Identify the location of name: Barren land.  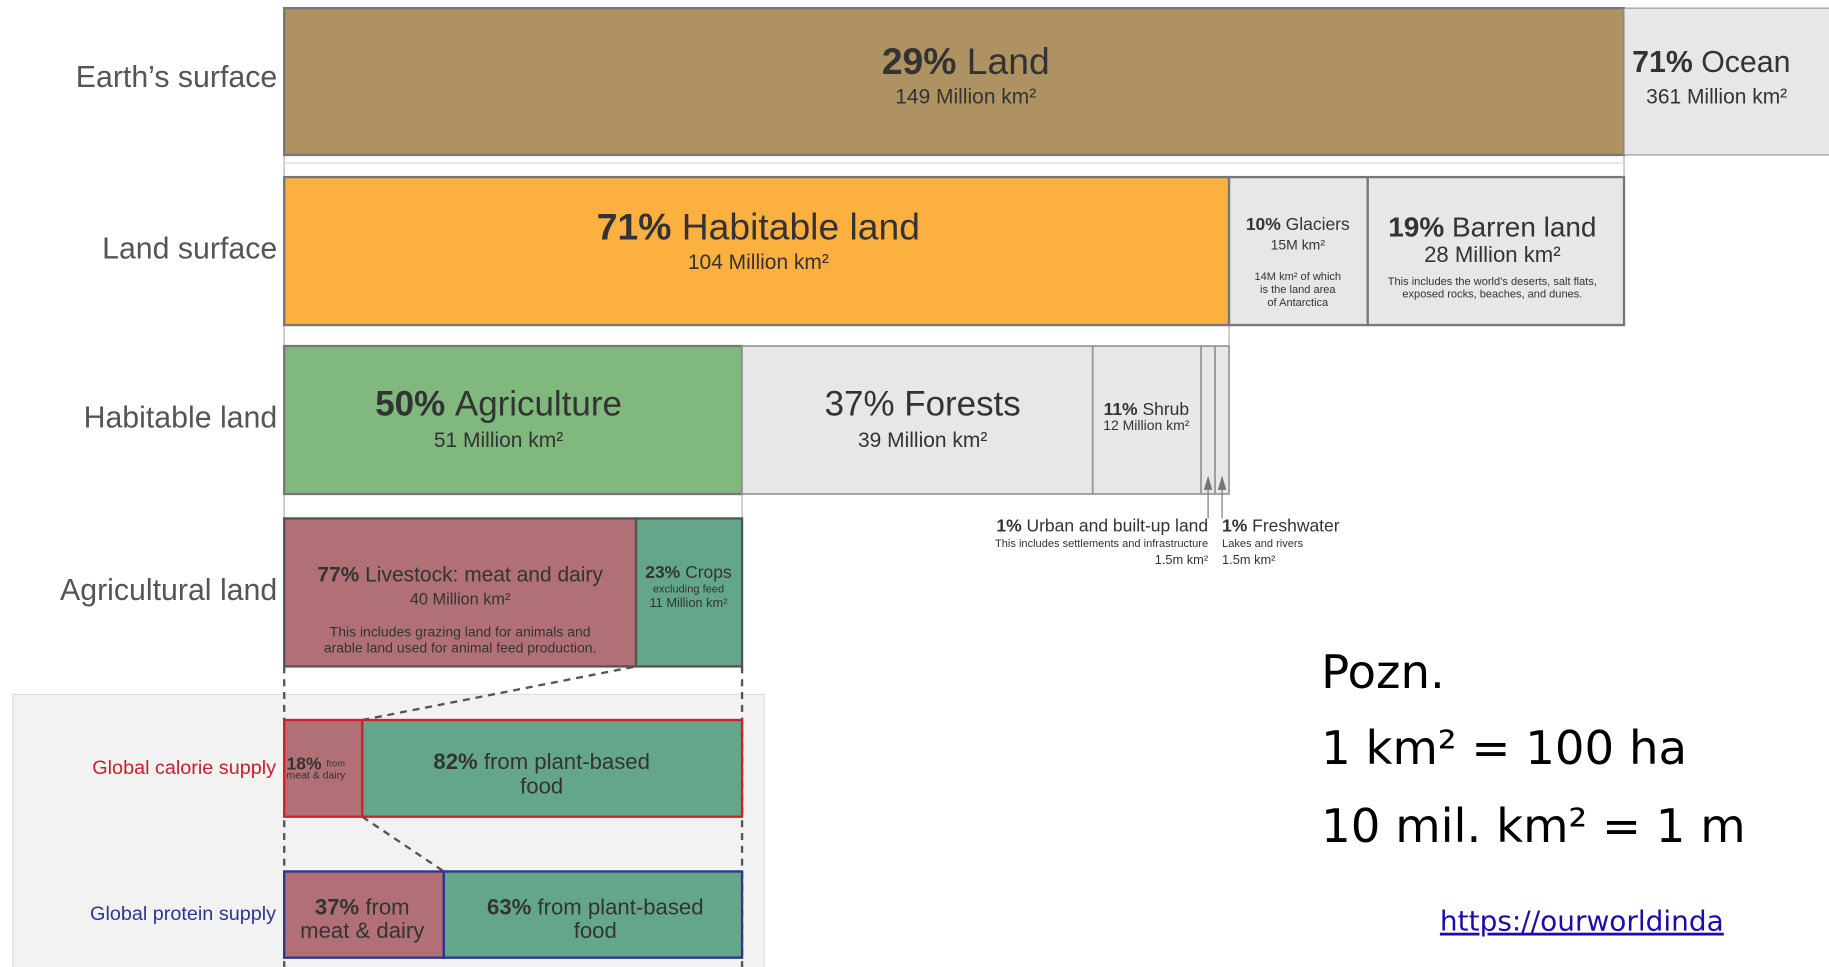
(1524, 227).